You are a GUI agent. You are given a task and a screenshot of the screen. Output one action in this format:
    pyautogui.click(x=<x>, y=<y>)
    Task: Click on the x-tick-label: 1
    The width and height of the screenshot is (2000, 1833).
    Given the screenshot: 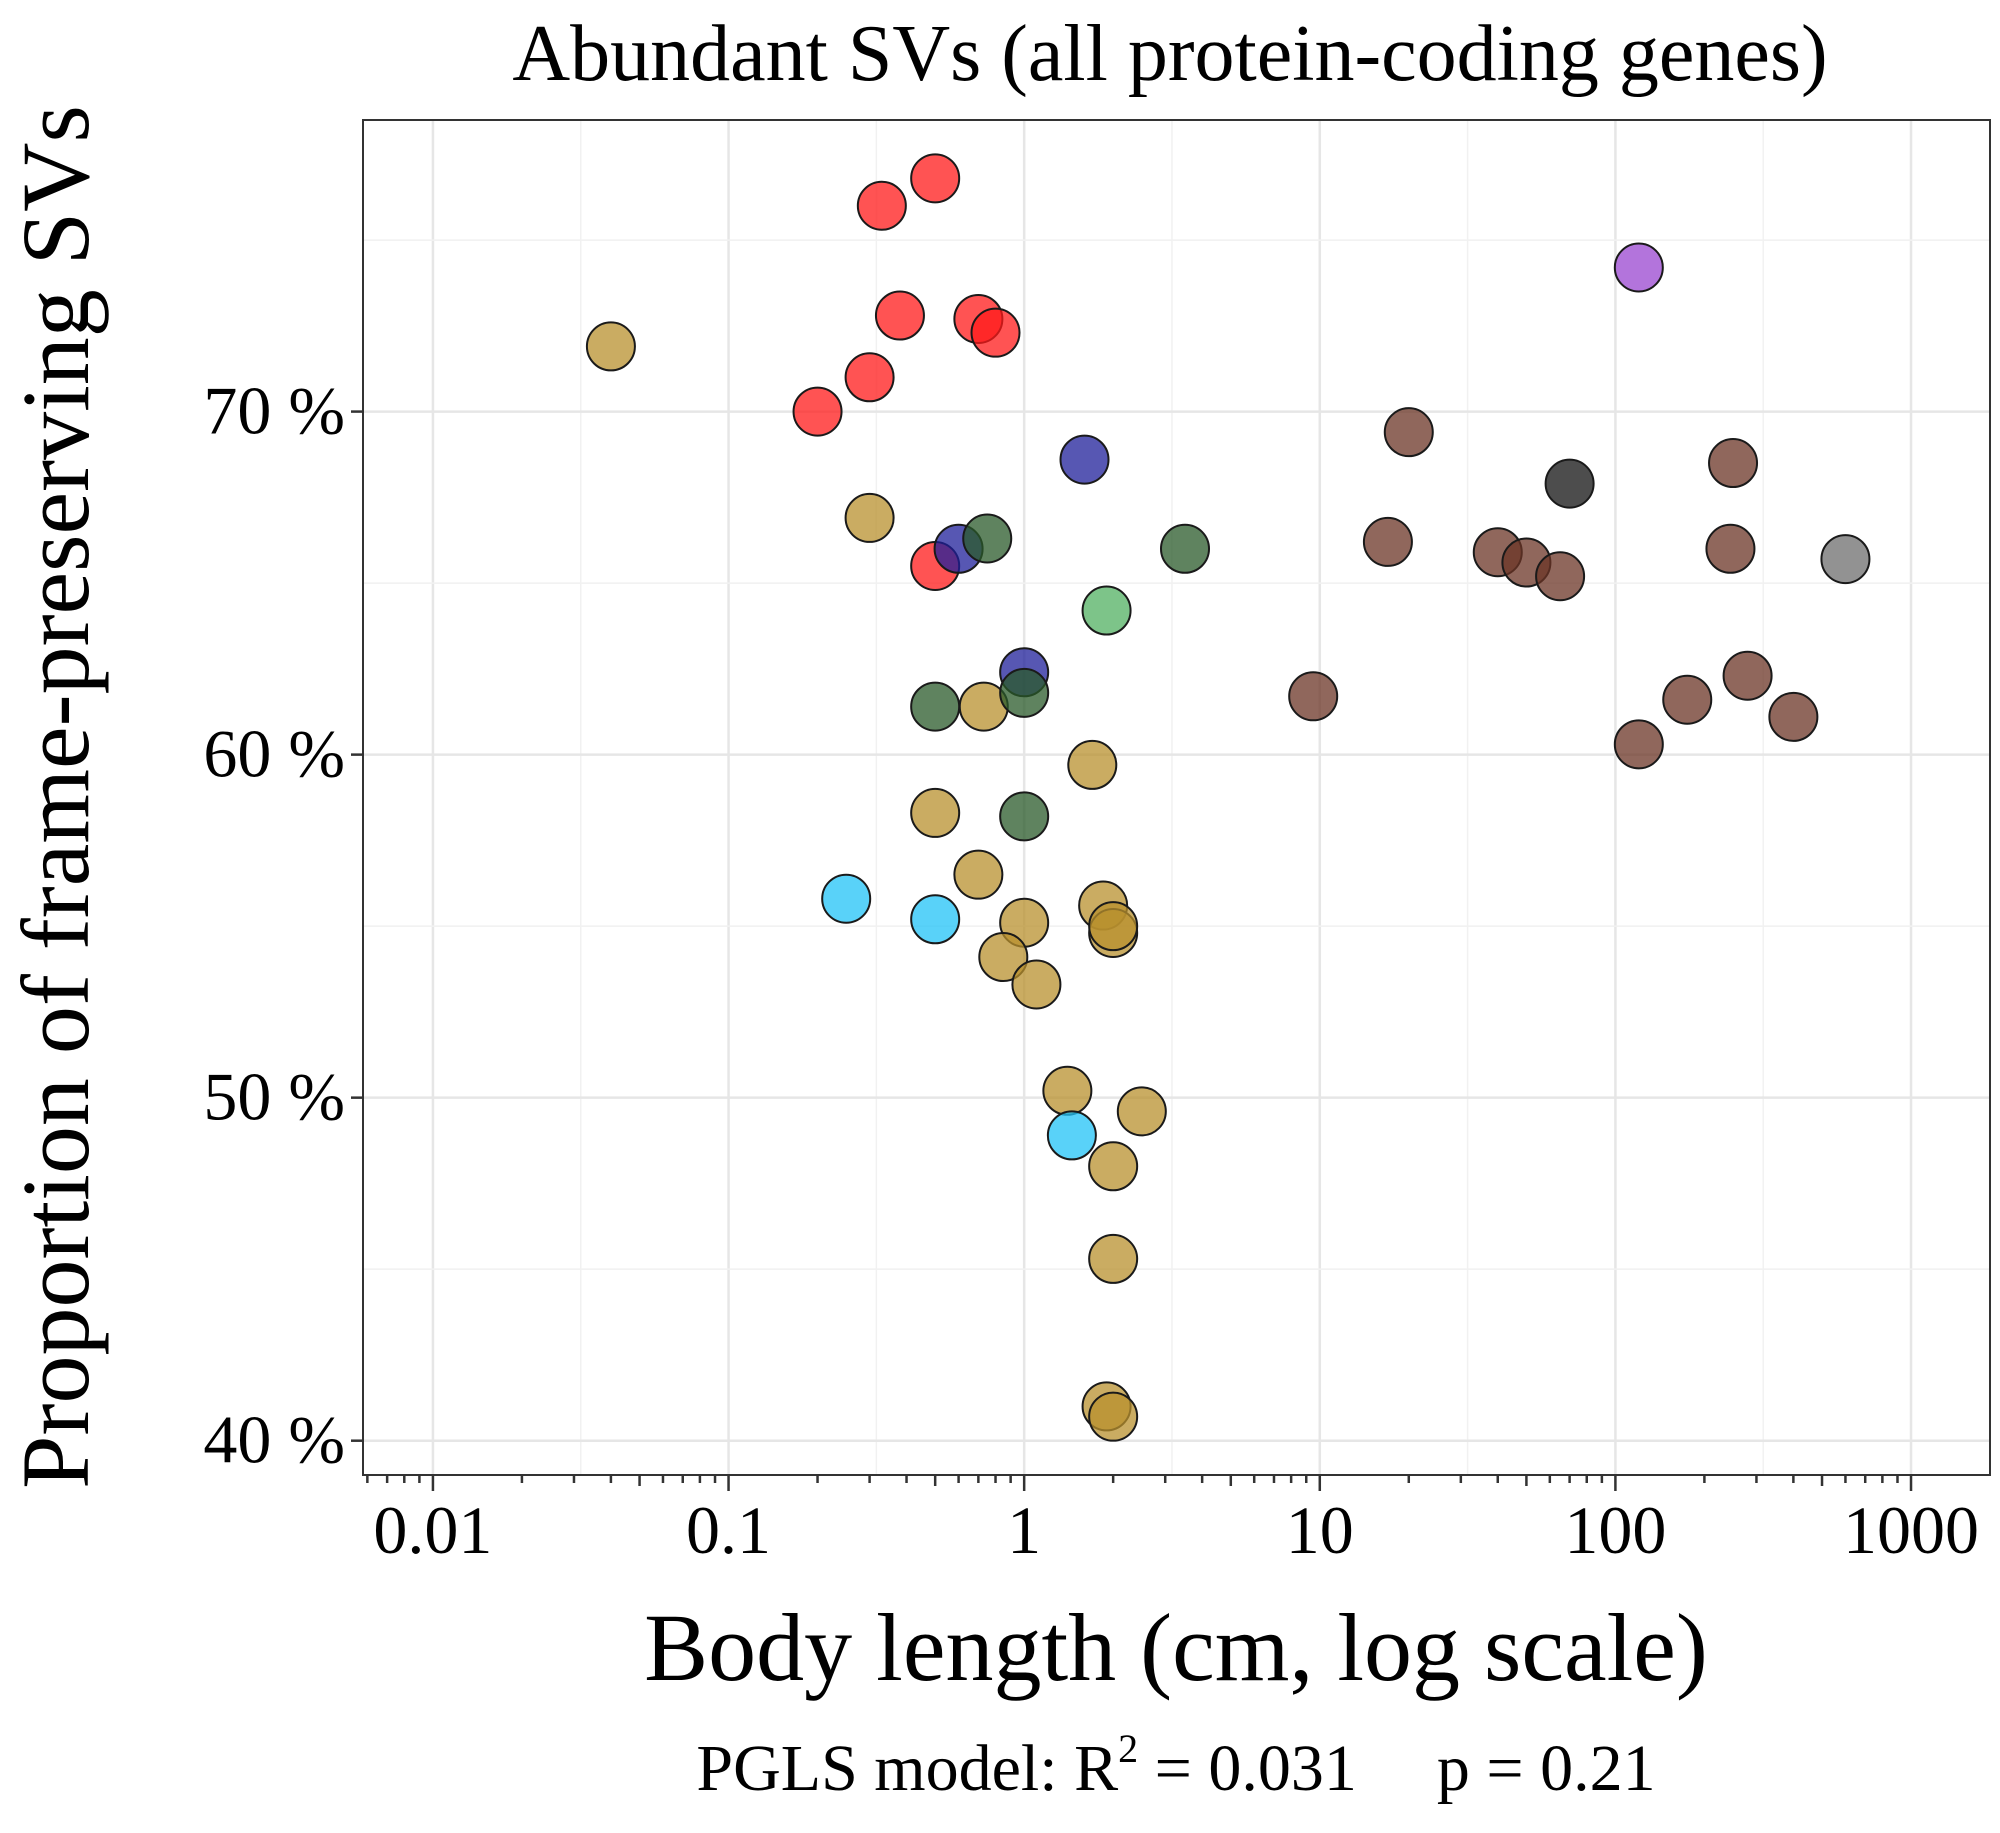 What is the action you would take?
    pyautogui.click(x=1024, y=1530)
    